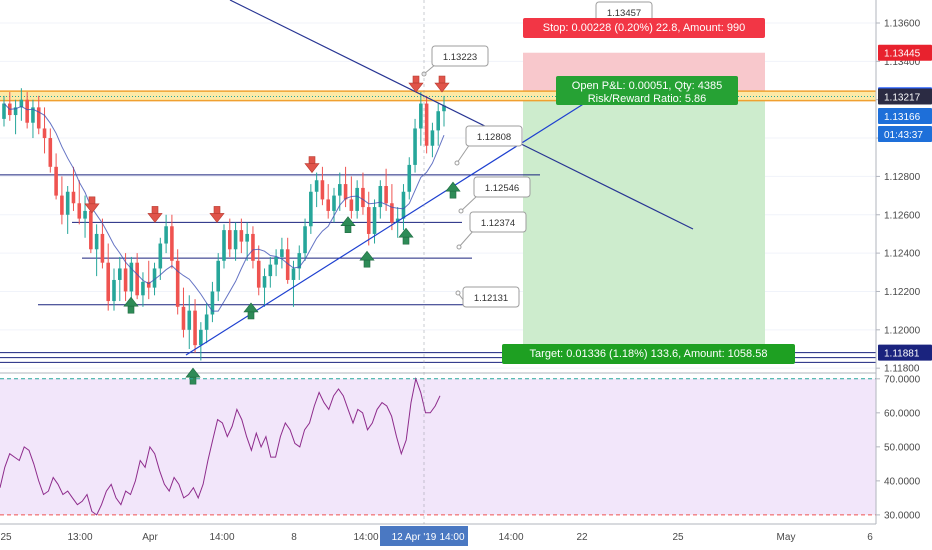 The image size is (932, 550). What do you see at coordinates (902, 330) in the screenshot?
I see `y-tick-label: 1.12000` at bounding box center [902, 330].